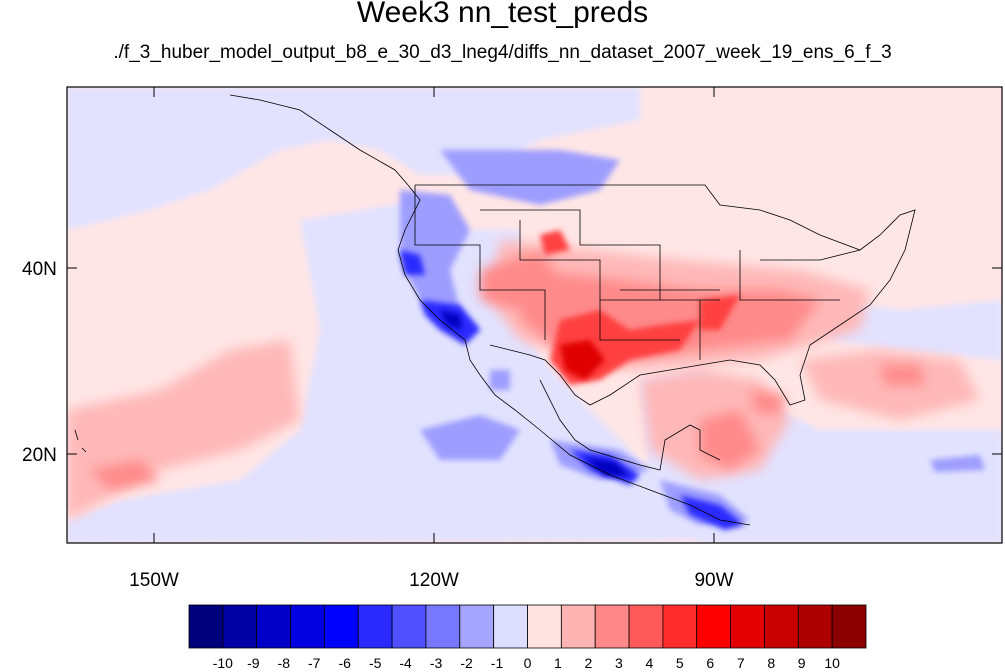 Image resolution: width=1005 pixels, height=672 pixels. What do you see at coordinates (710, 663) in the screenshot?
I see `colorbar-label: 6` at bounding box center [710, 663].